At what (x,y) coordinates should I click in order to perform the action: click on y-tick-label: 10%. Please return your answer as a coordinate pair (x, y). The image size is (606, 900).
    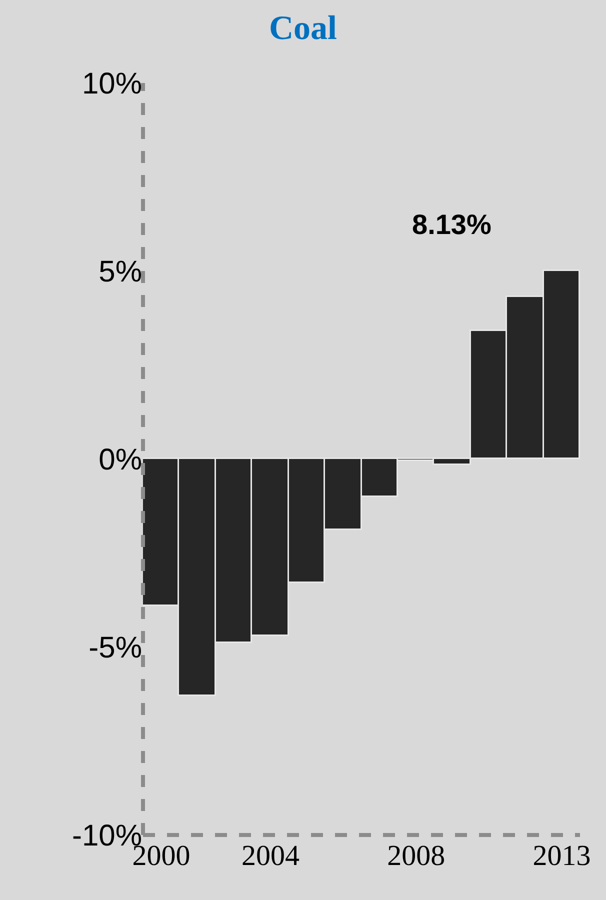
    Looking at the image, I should click on (112, 84).